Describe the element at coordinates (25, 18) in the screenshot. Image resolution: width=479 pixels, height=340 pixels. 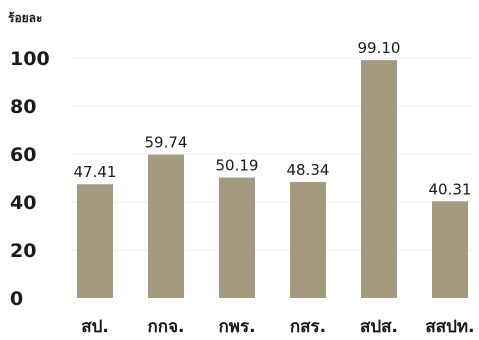
I see `y-axis-label: ร้อยละ` at that location.